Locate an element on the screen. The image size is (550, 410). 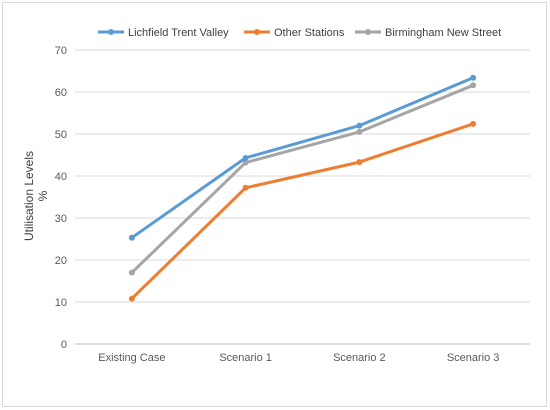
y-tick-label: 10 is located at coordinates (61, 303).